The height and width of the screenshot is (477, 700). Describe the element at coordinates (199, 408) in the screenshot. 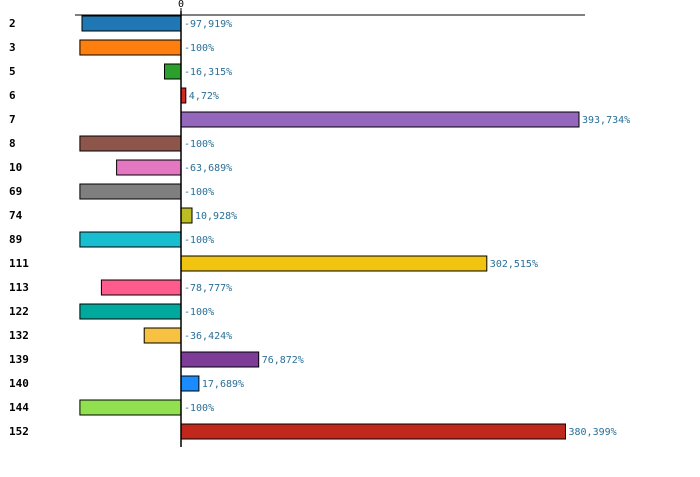

I see `value-label-144: -100%` at that location.